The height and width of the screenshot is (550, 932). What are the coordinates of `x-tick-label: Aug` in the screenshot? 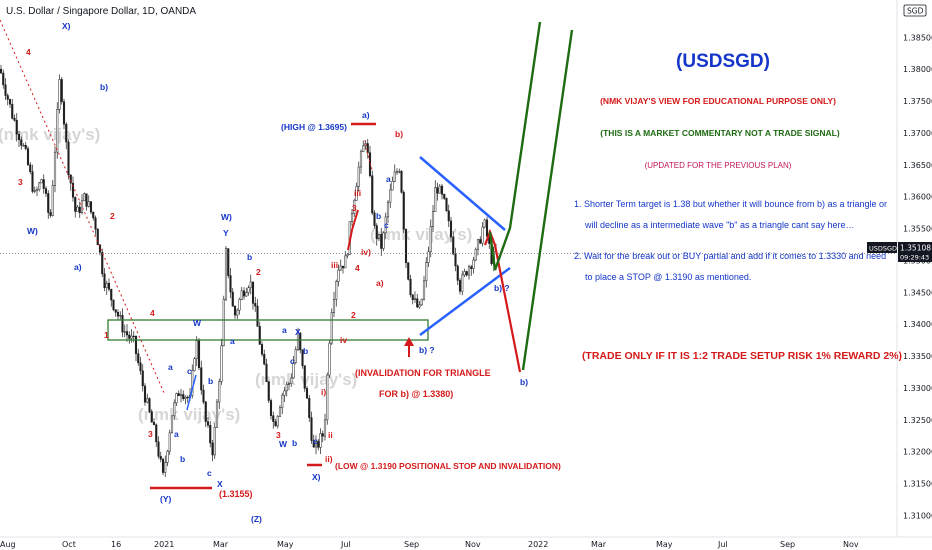 It's located at (8, 544).